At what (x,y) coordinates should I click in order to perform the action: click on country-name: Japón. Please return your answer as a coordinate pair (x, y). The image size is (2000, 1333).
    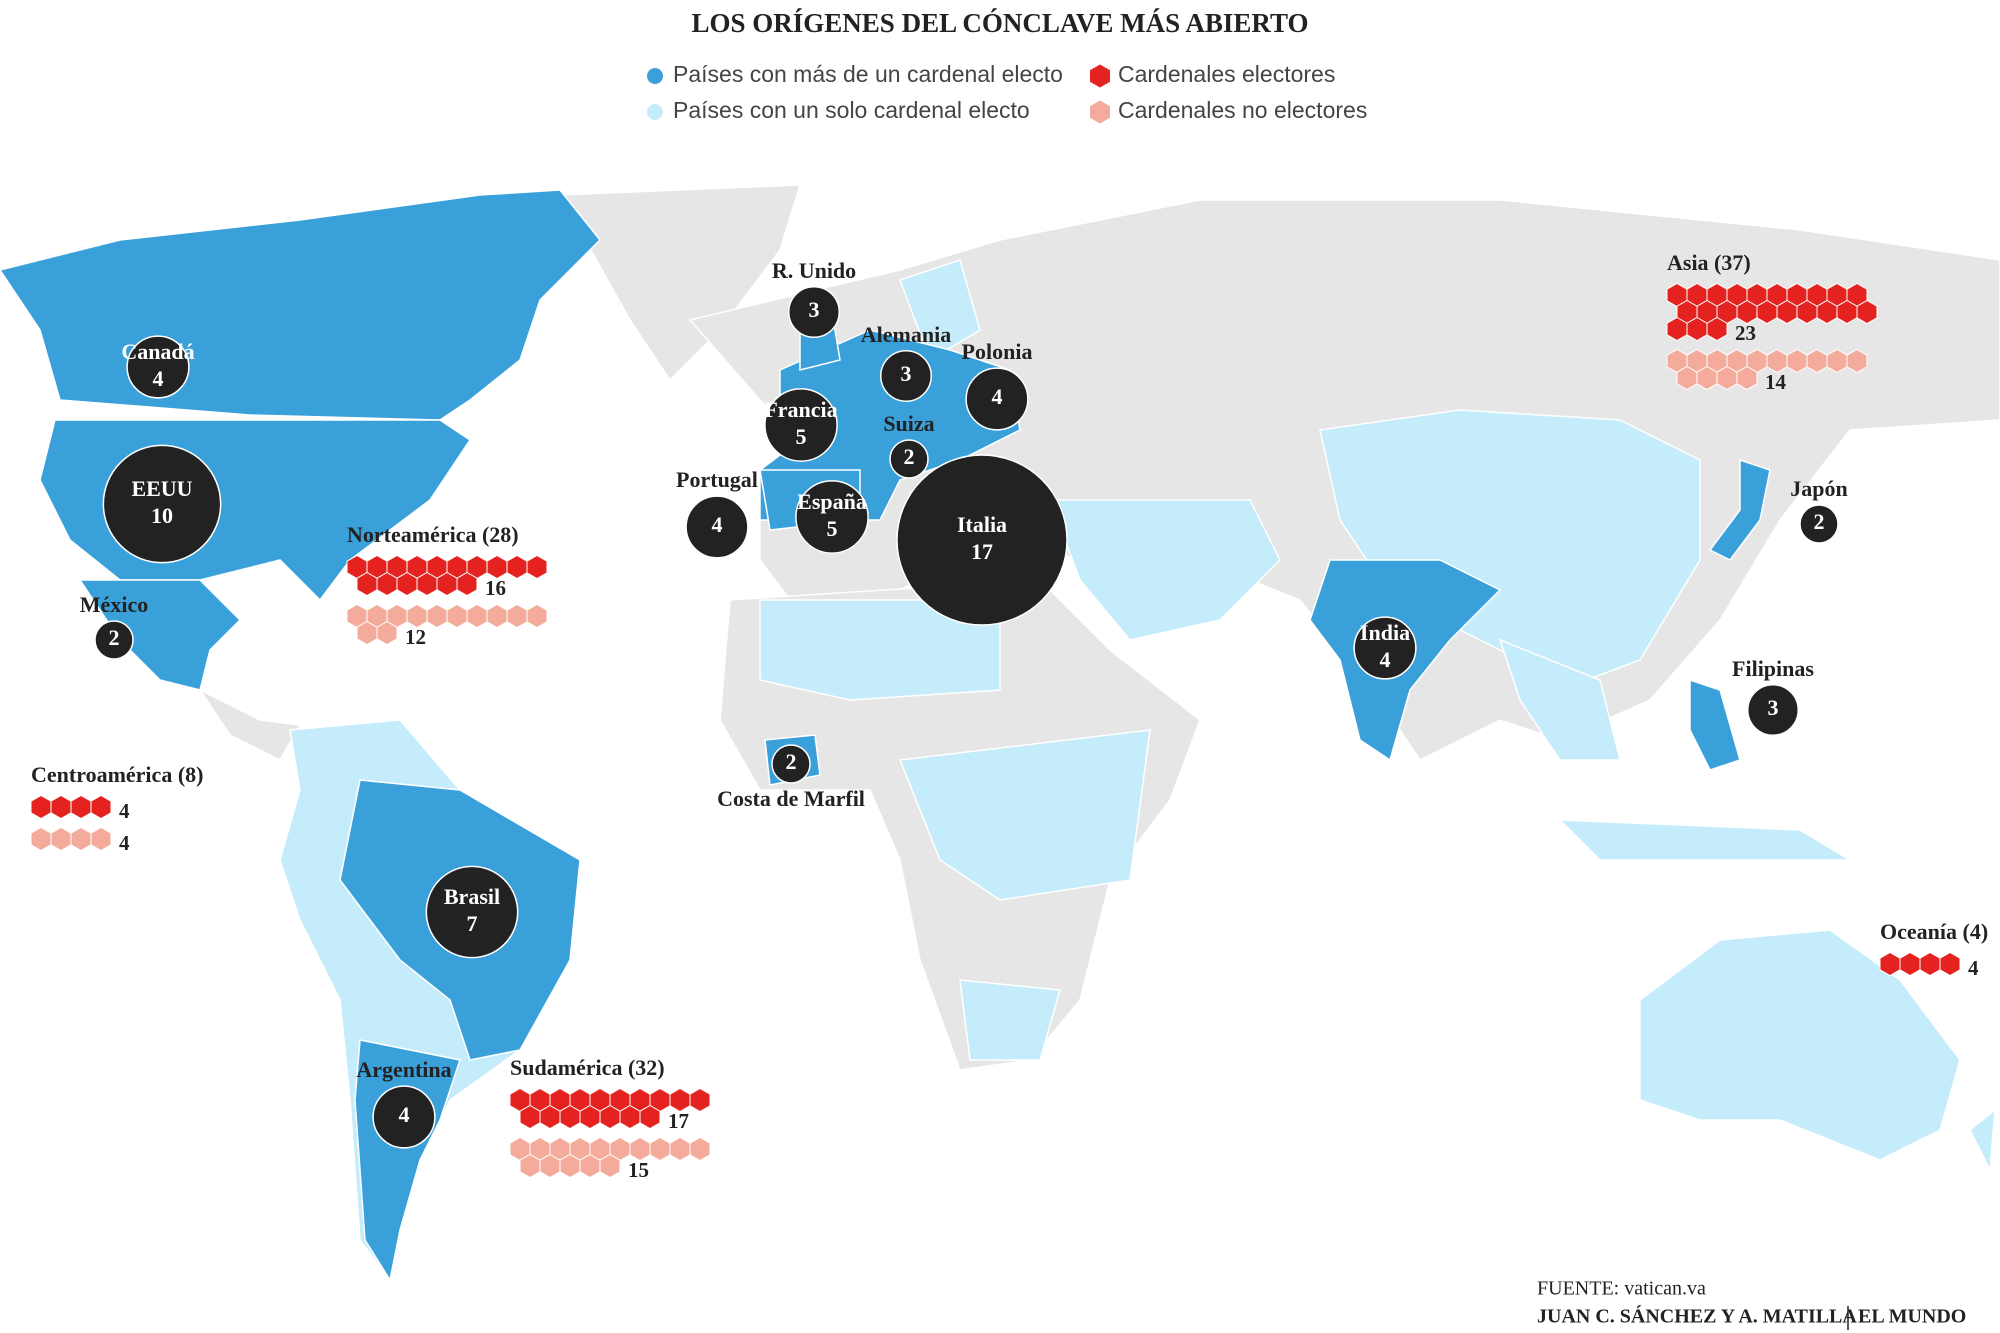
    Looking at the image, I should click on (1818, 488).